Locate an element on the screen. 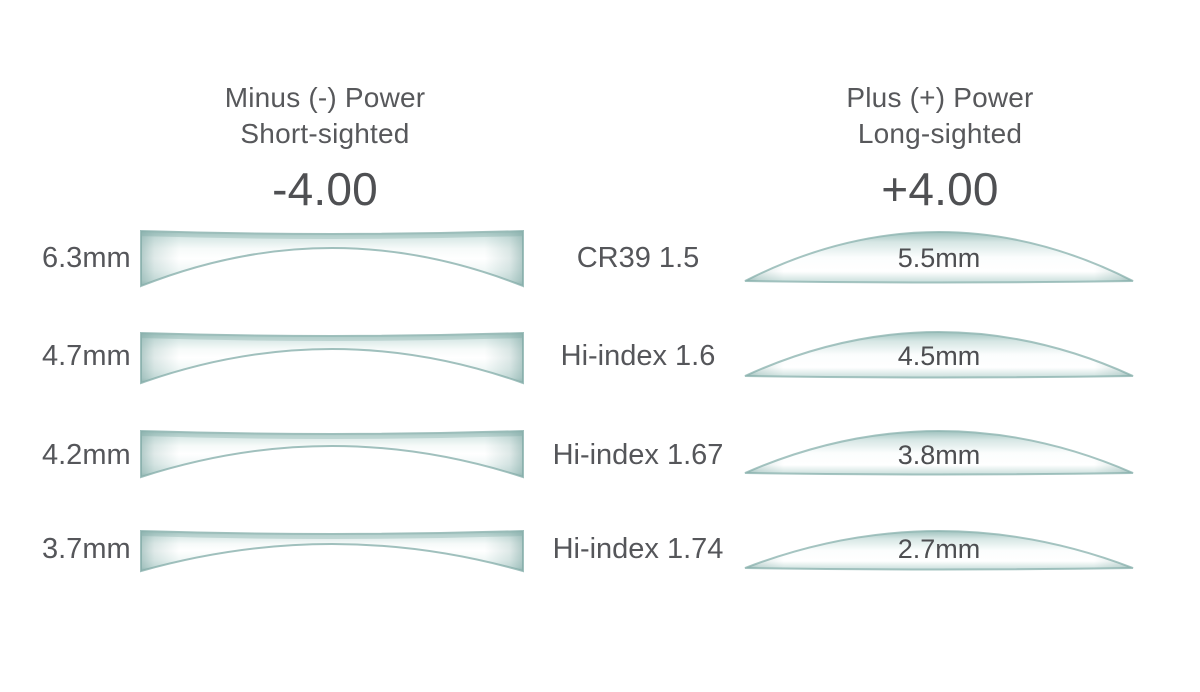 This screenshot has width=1200, height=692. material-label: Hi-index 1.6 is located at coordinates (638, 356).